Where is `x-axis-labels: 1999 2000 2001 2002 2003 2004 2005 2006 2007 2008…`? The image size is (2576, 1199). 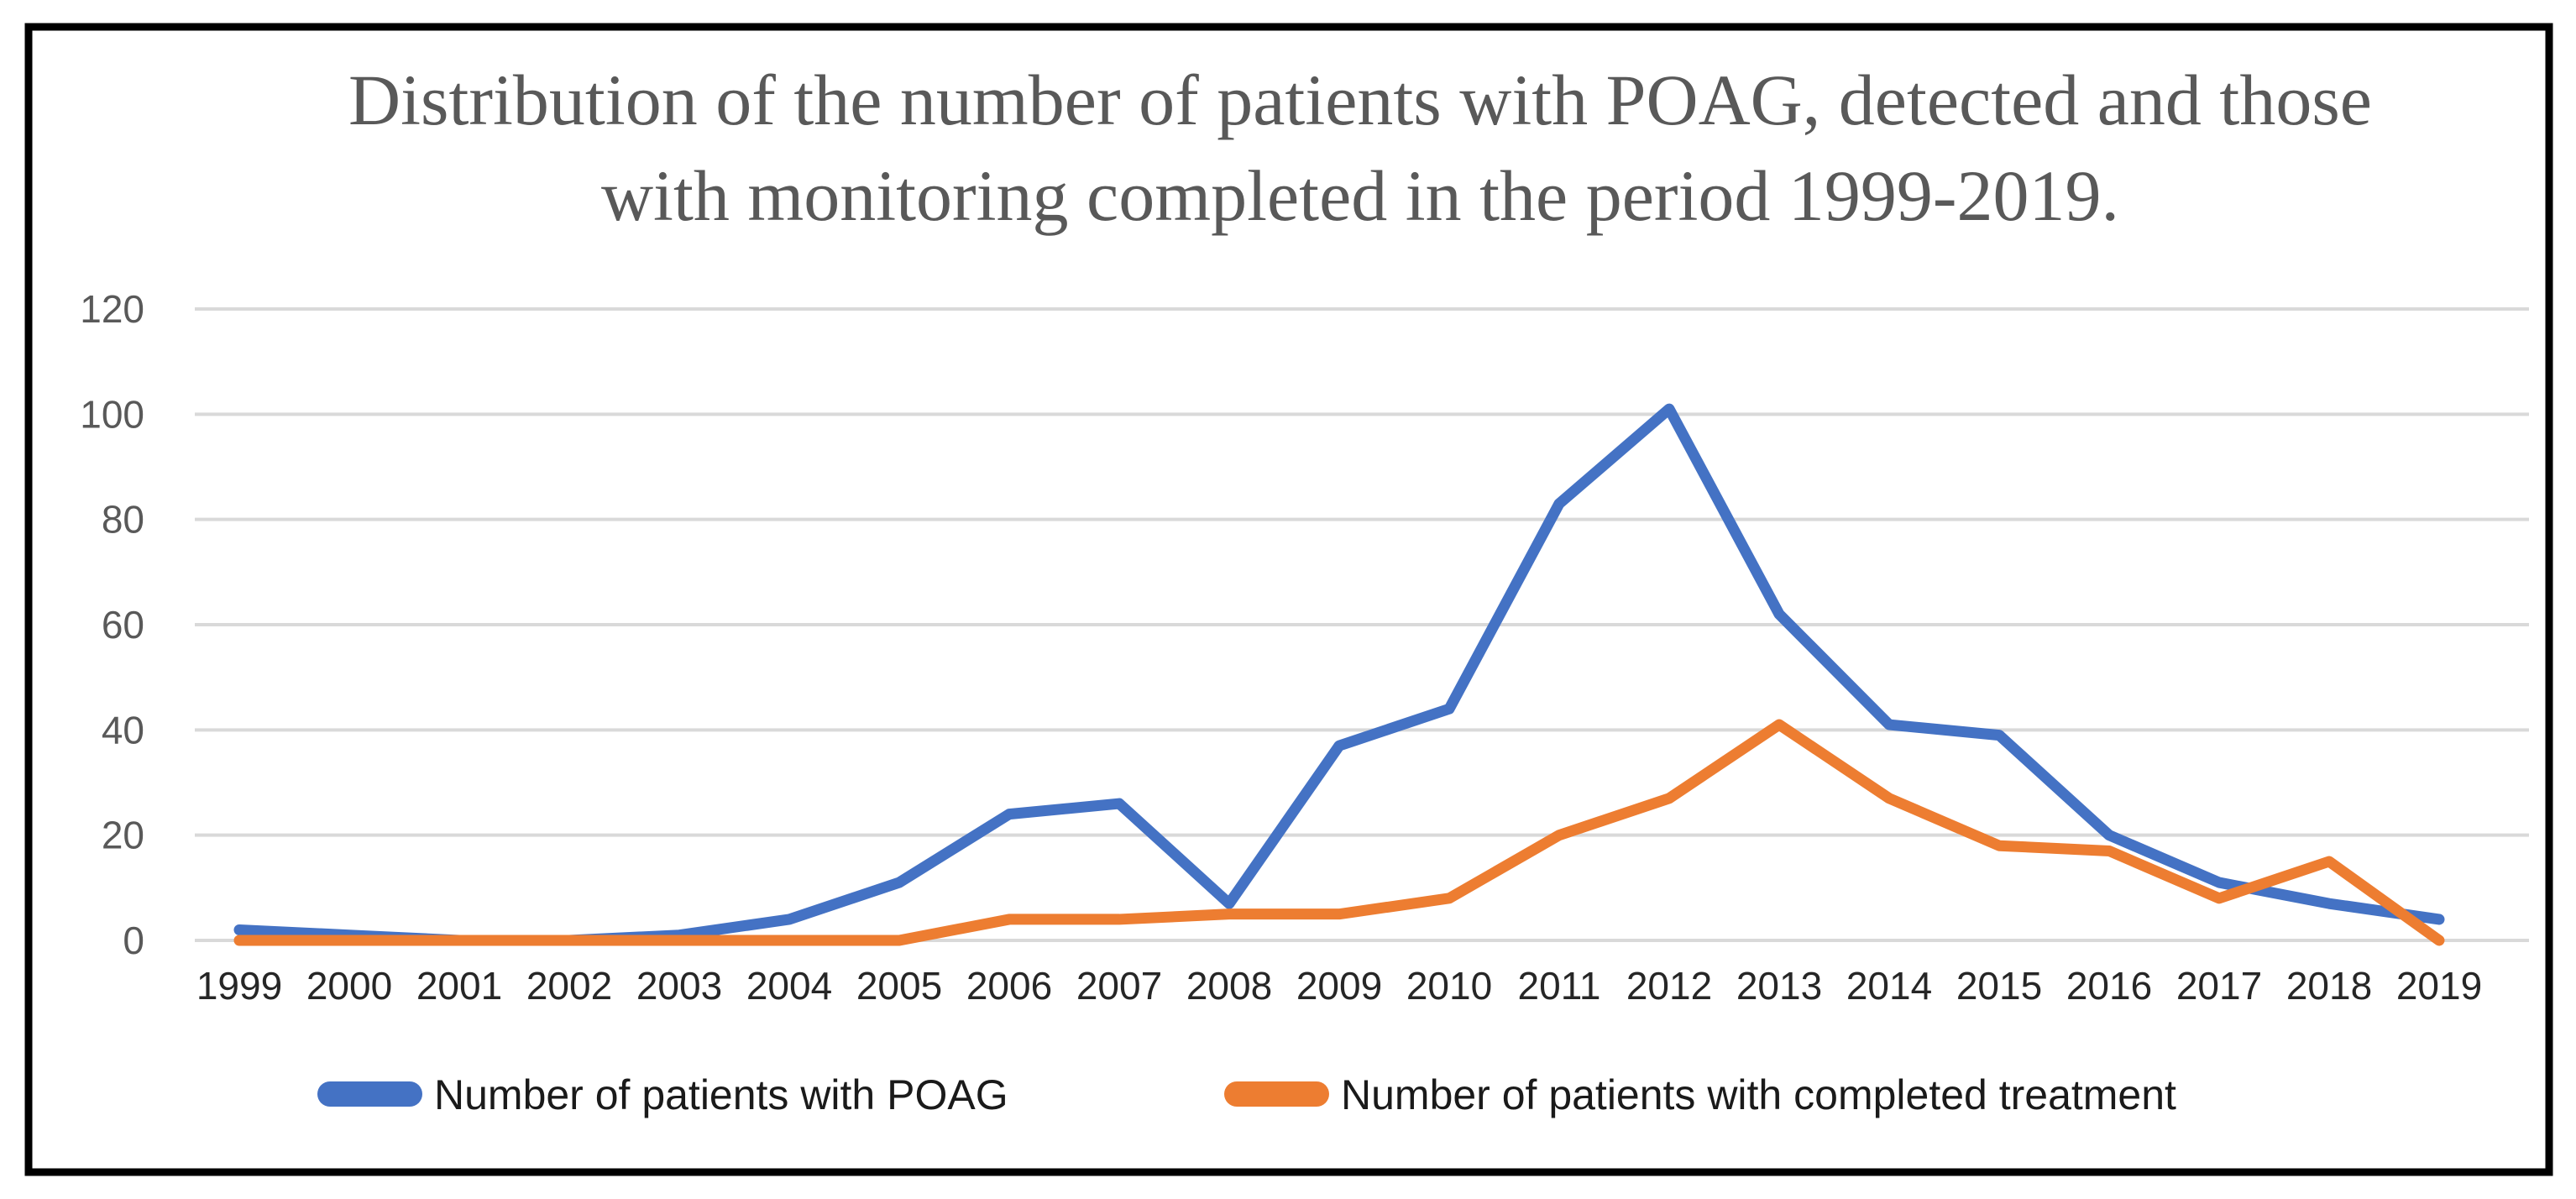
x-axis-labels: 1999 2000 2001 2002 2003 2004 2005 2006 2007 2008… is located at coordinates (1339, 986).